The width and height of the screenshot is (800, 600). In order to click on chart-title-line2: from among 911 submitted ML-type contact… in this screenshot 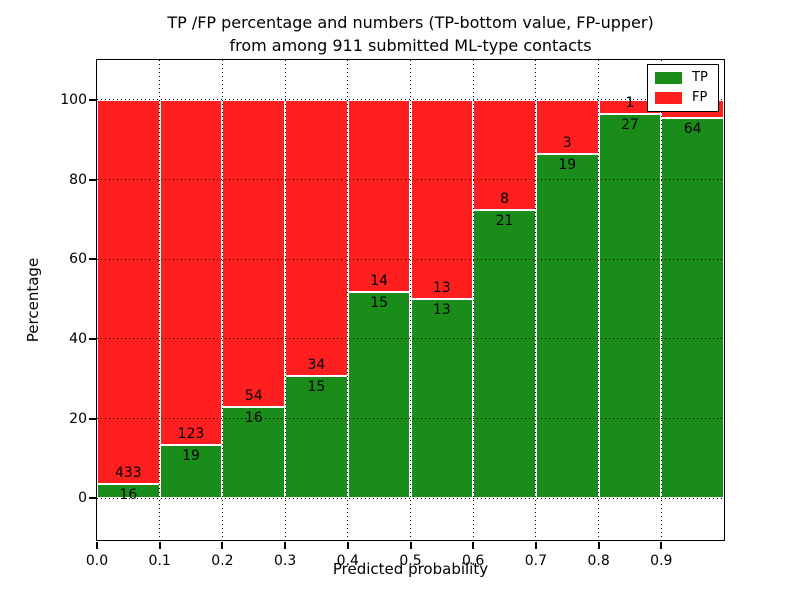, I will do `click(410, 45)`.